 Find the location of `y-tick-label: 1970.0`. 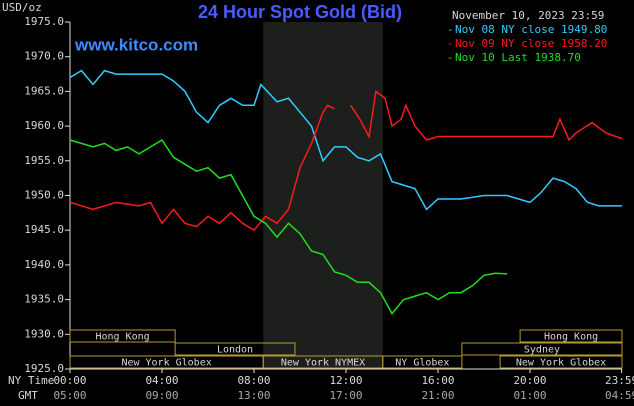

y-tick-label: 1970.0 is located at coordinates (44, 56).